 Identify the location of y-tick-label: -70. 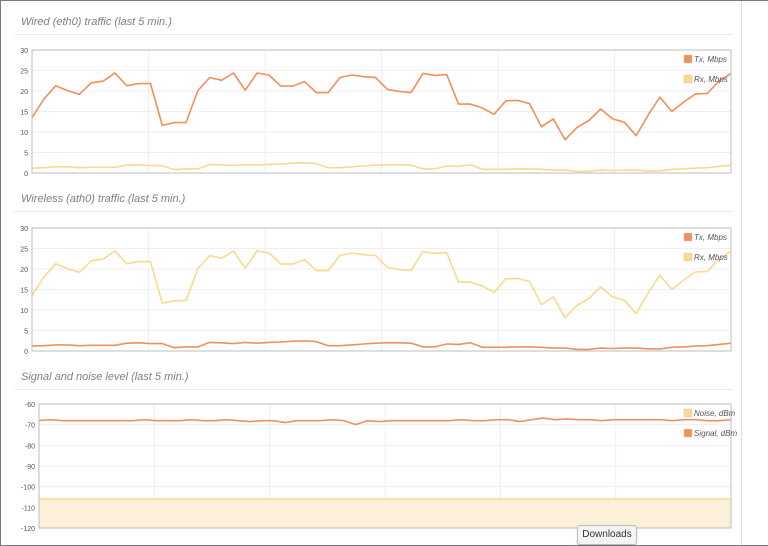
(30, 426).